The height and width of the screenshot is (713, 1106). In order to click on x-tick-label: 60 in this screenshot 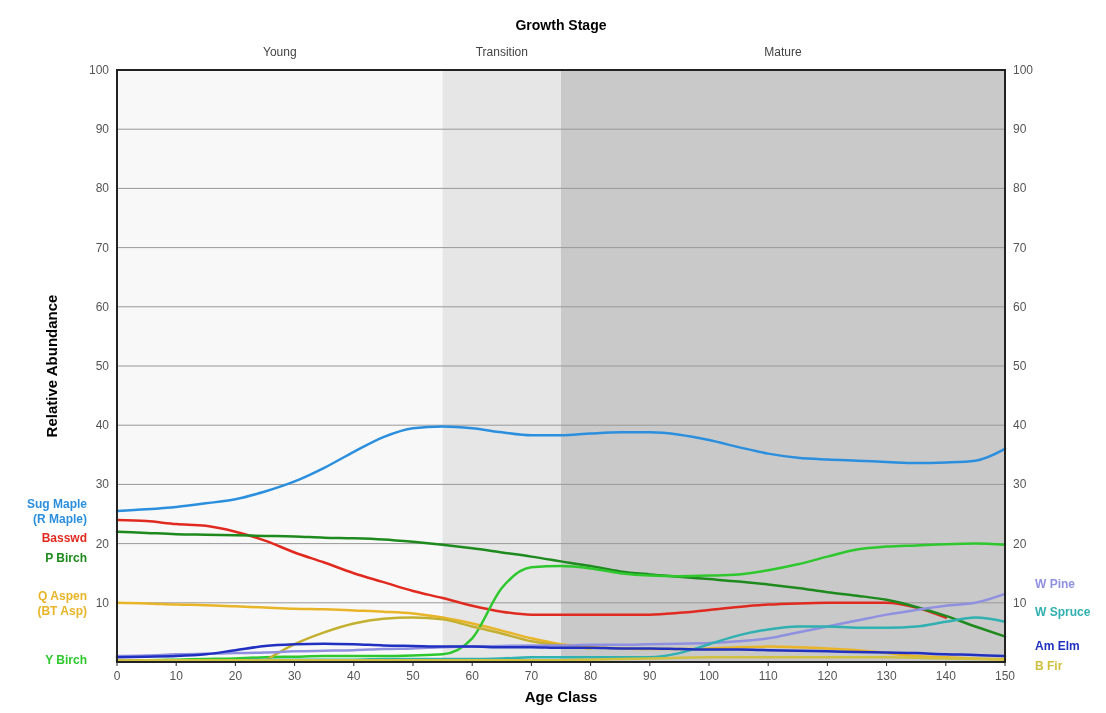, I will do `click(472, 676)`.